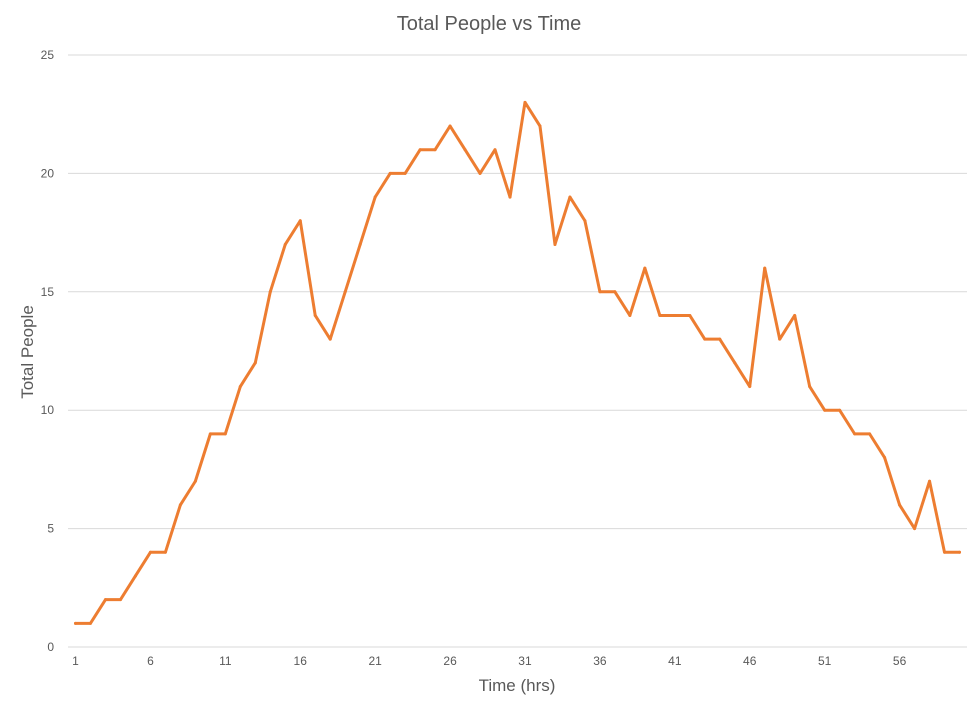 The height and width of the screenshot is (704, 977). I want to click on y-tick-label: 25, so click(48, 55).